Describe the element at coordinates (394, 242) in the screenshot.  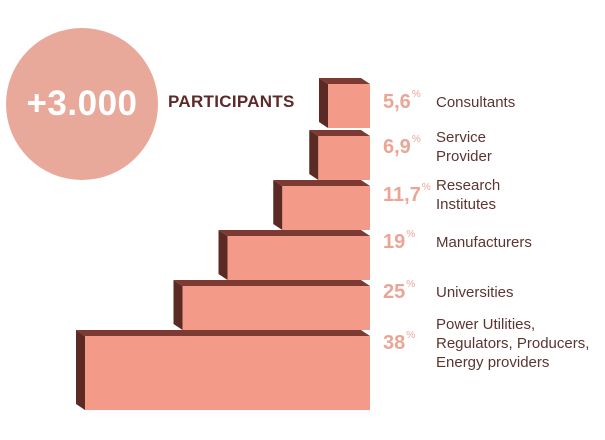
I see `value-number: 19` at that location.